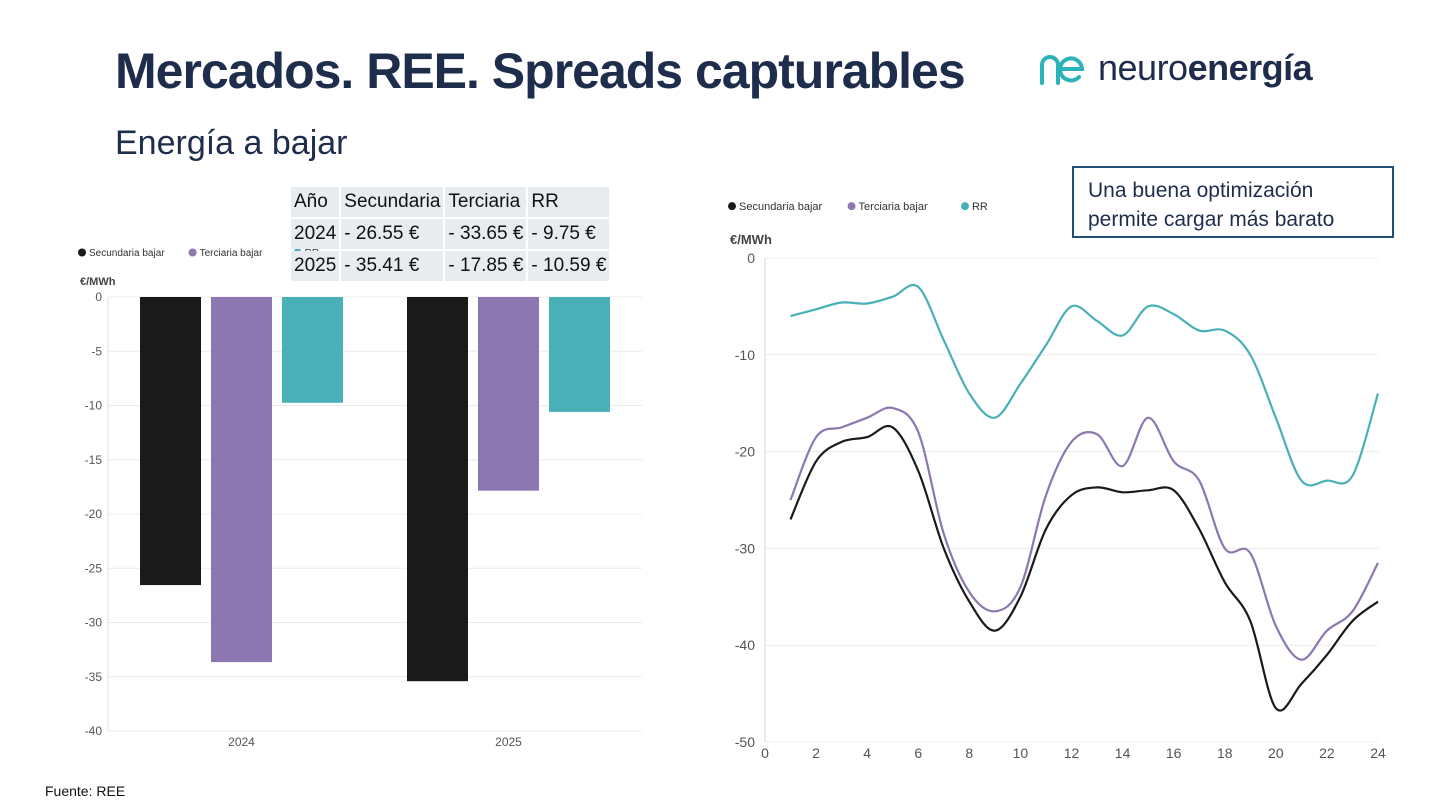 This screenshot has height=810, width=1440. What do you see at coordinates (579, 354) in the screenshot?
I see `bar-rr-2025` at bounding box center [579, 354].